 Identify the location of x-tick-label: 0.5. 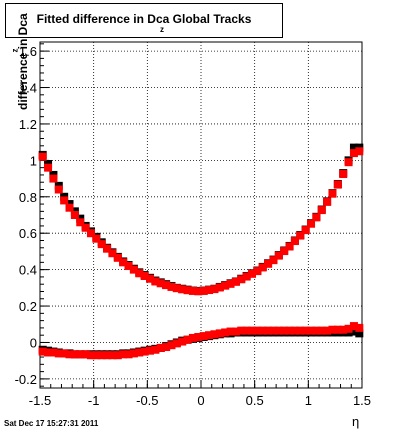
(255, 400).